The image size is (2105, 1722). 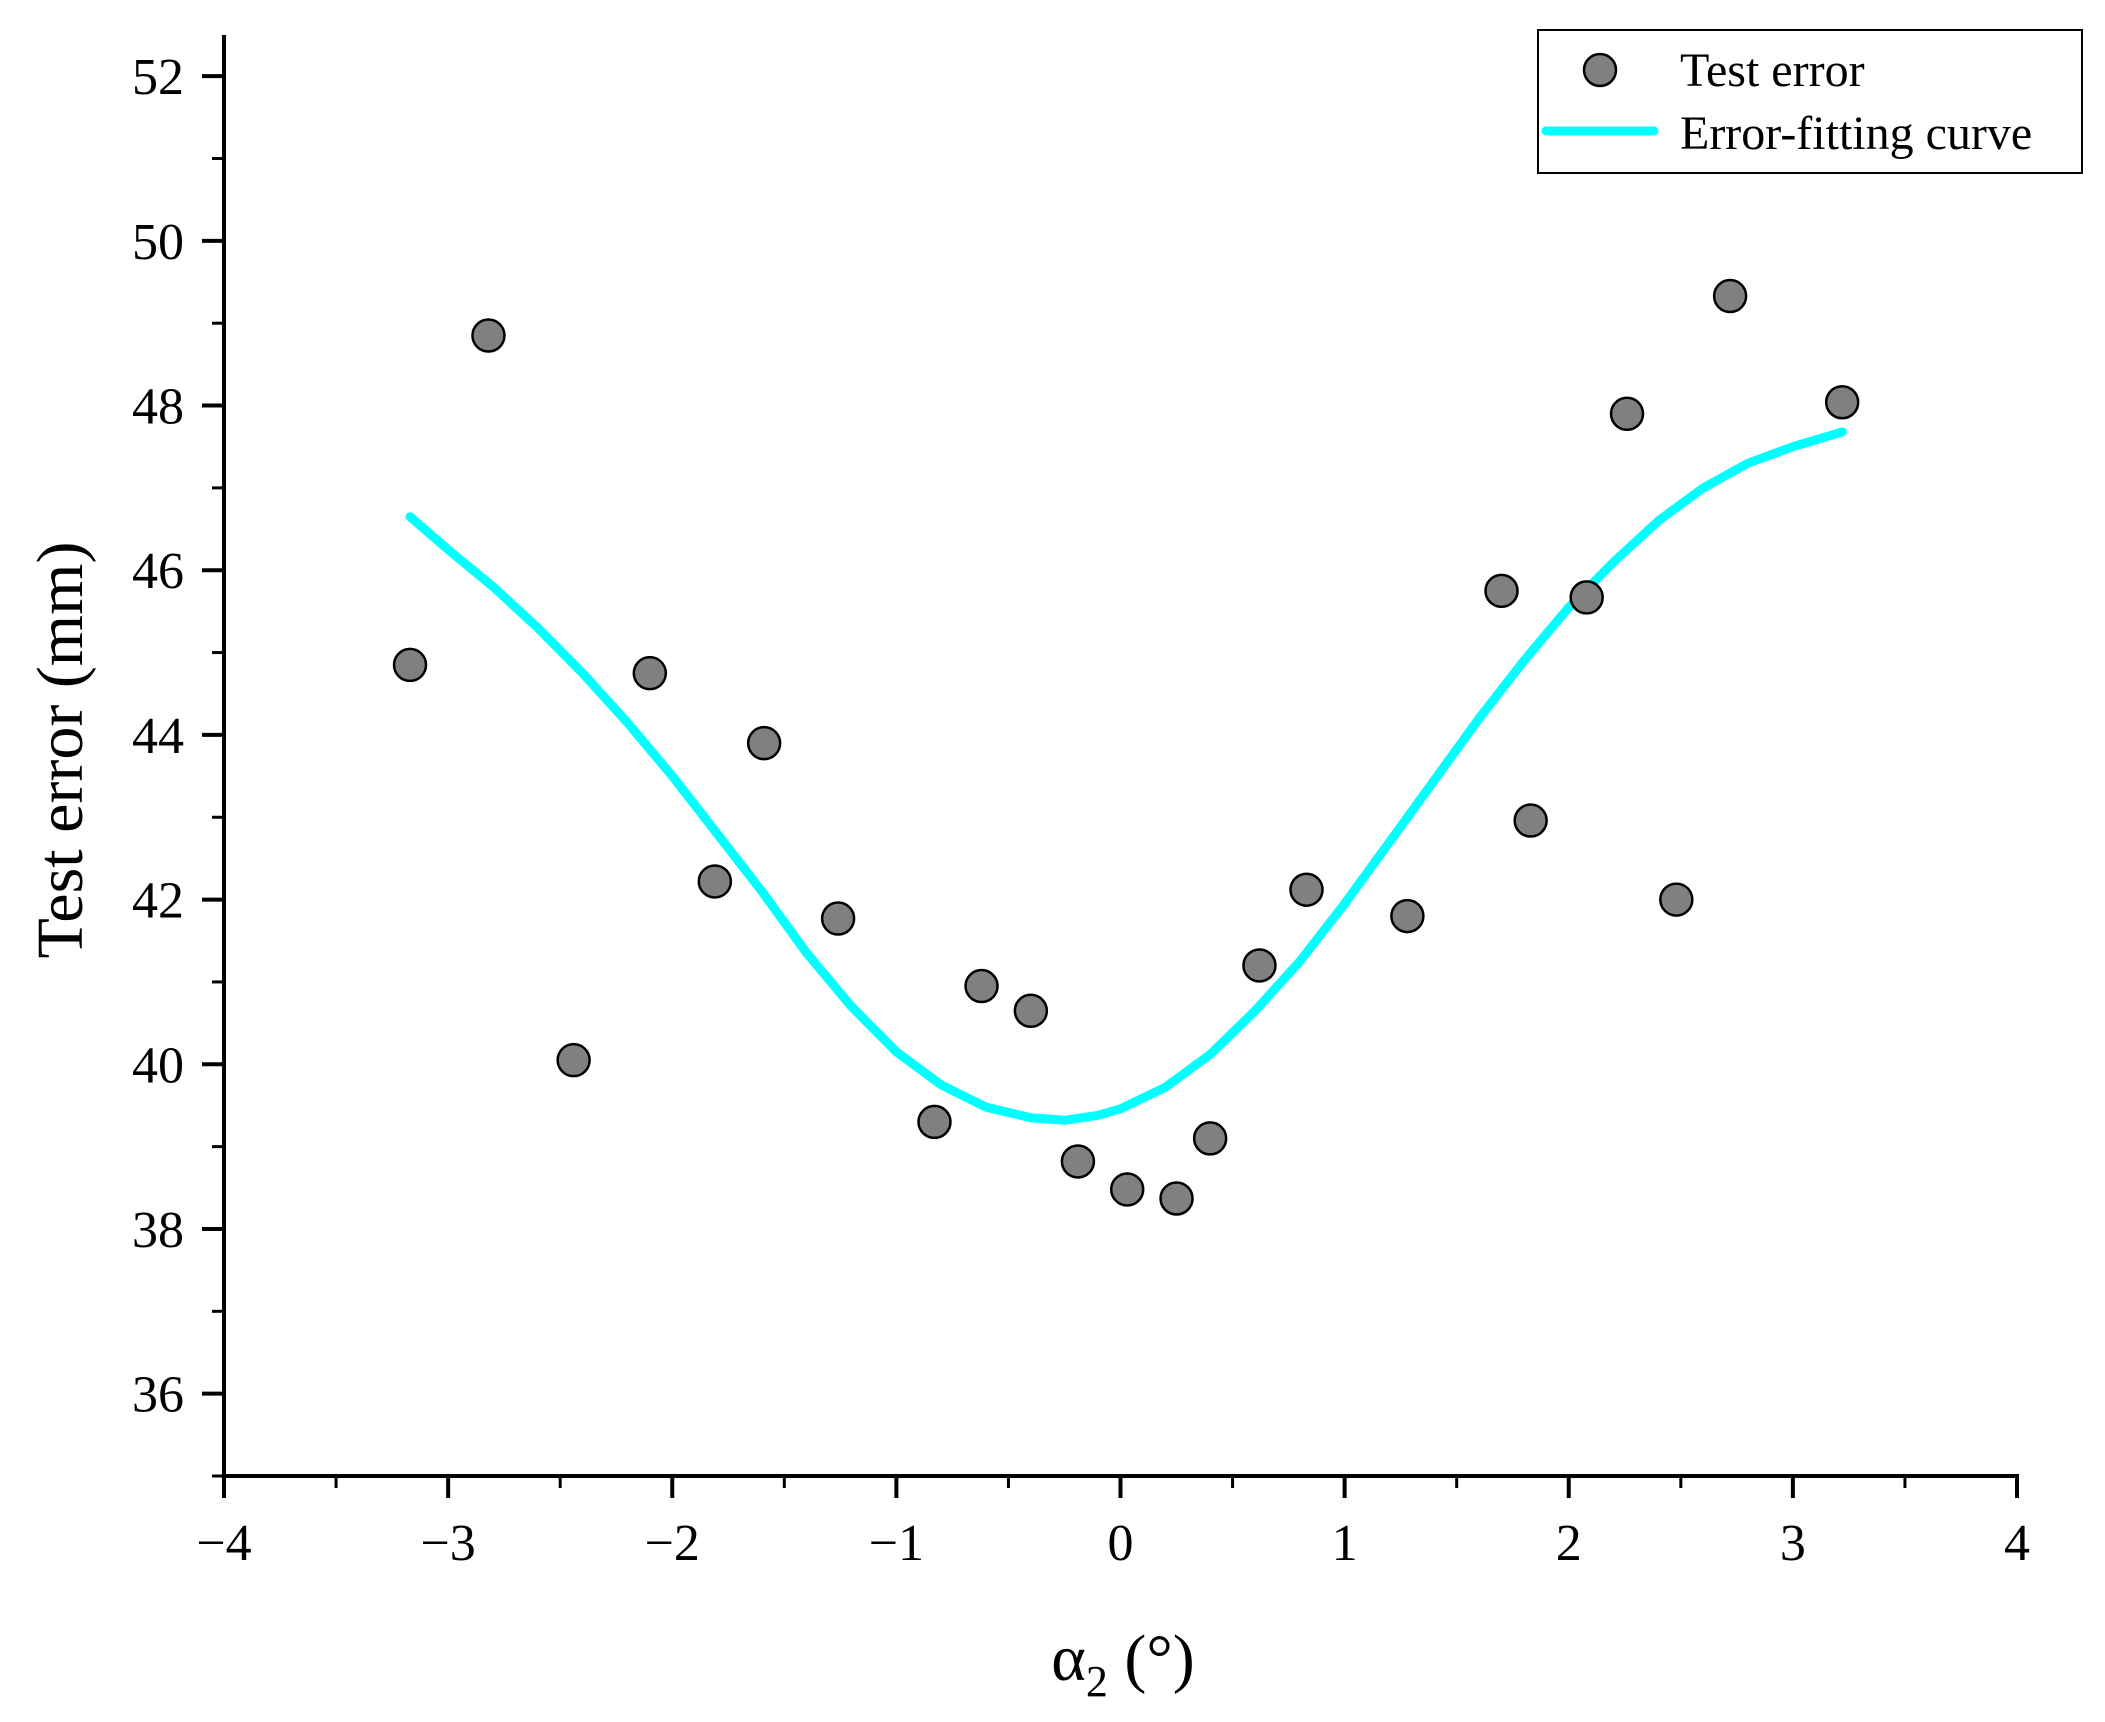 I want to click on x-tick-label: 3, so click(x=1793, y=1543).